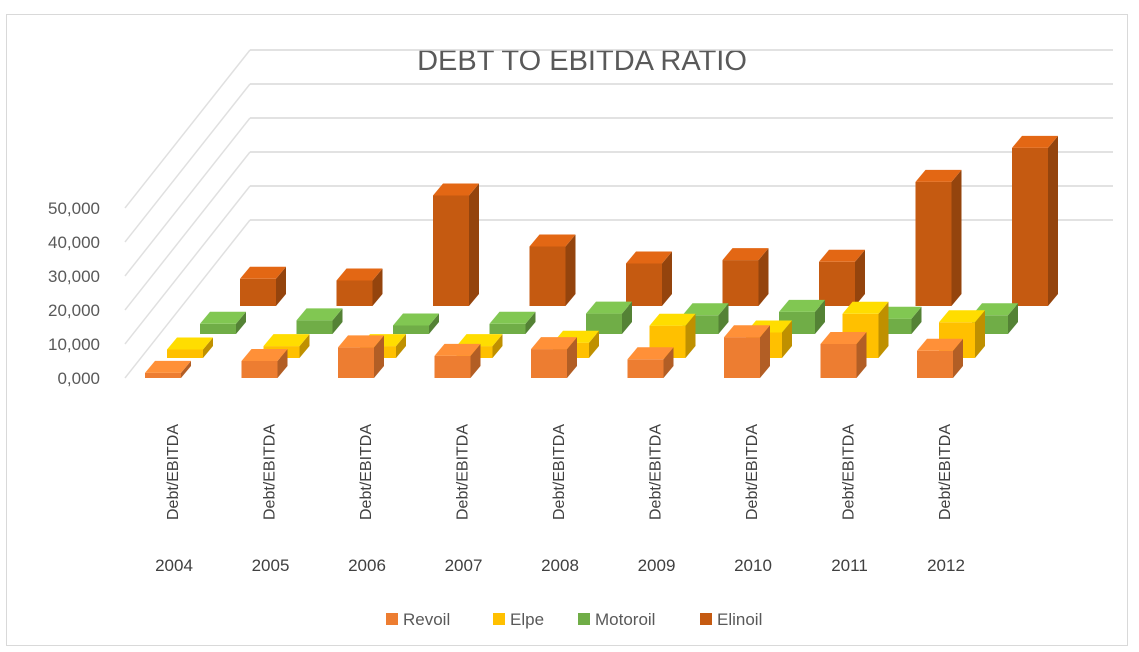 This screenshot has height=652, width=1139. I want to click on legend-swatch-elpe, so click(499, 619).